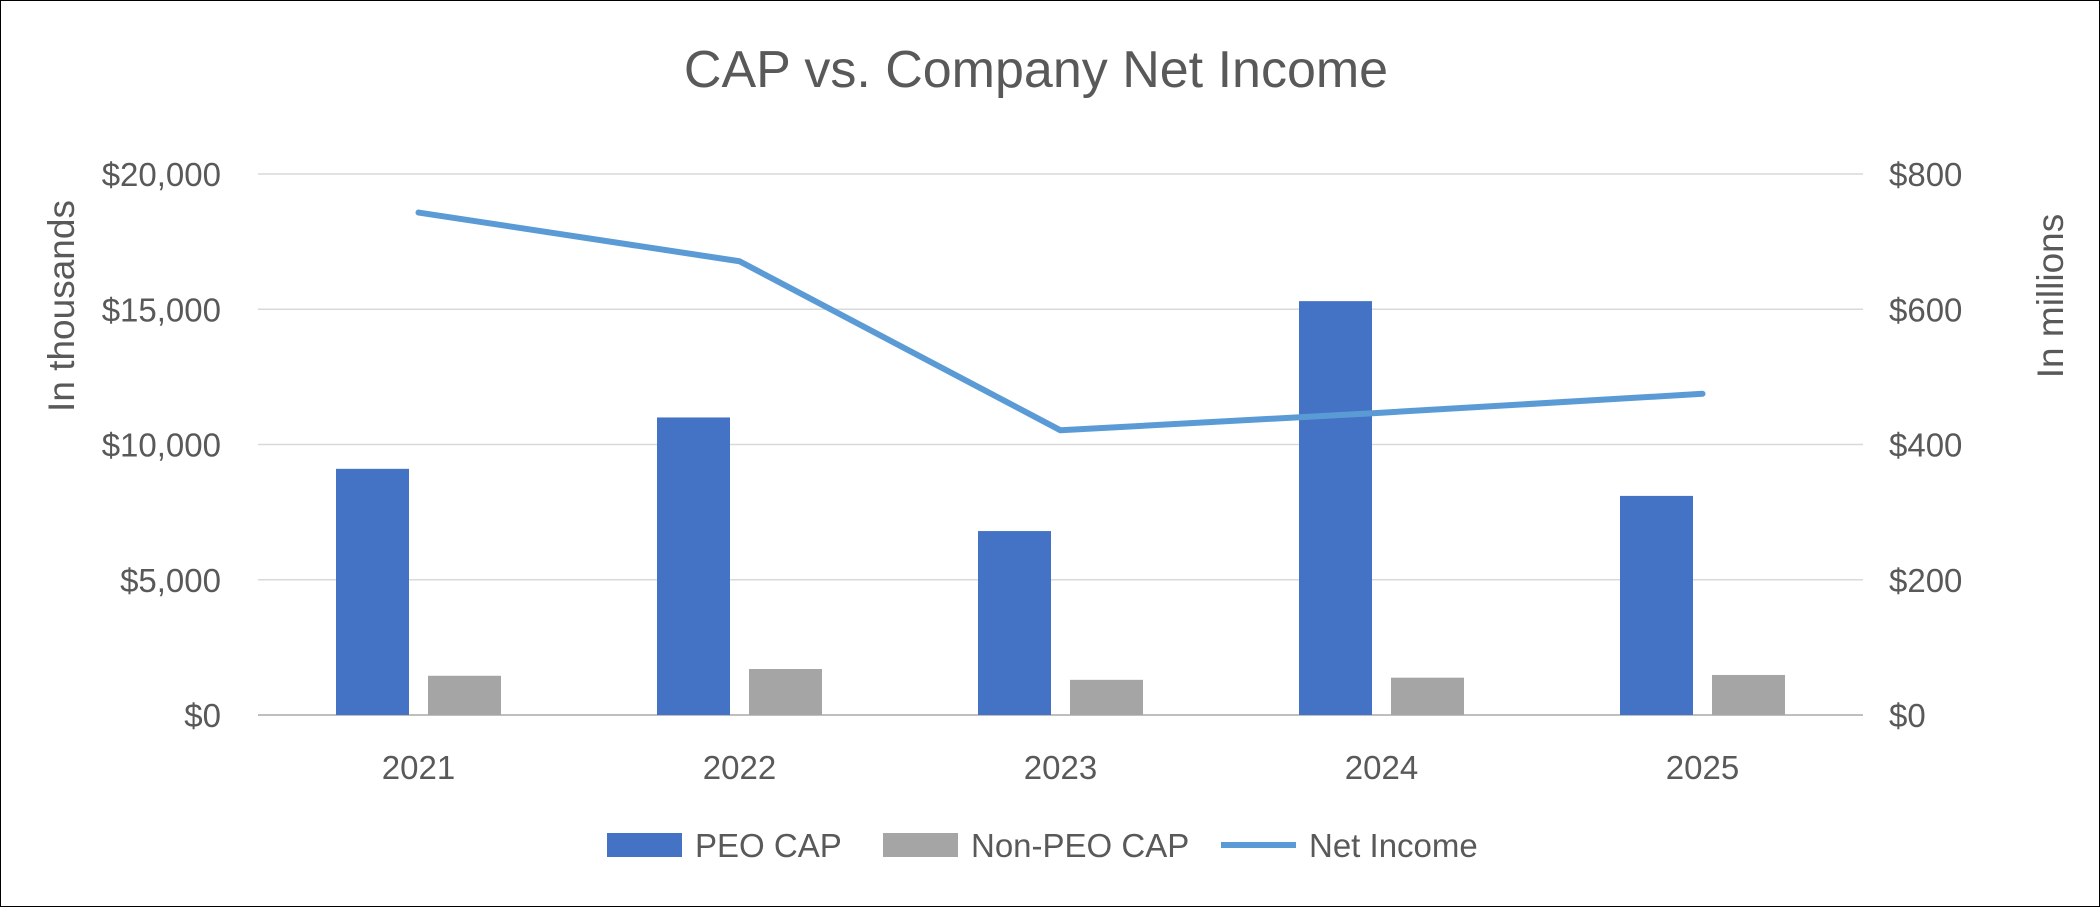 This screenshot has height=908, width=2100. What do you see at coordinates (418, 767) in the screenshot?
I see `x-tick-label: 2021` at bounding box center [418, 767].